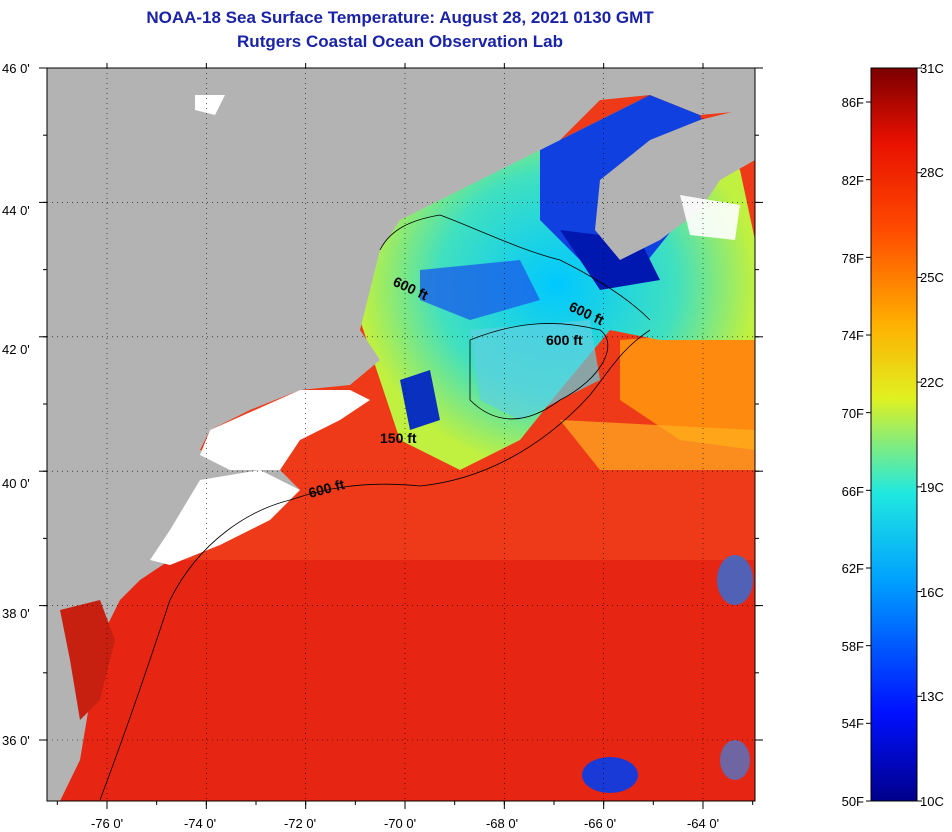 This screenshot has height=832, width=952. What do you see at coordinates (16, 740) in the screenshot?
I see `lat-label: 36 0'` at bounding box center [16, 740].